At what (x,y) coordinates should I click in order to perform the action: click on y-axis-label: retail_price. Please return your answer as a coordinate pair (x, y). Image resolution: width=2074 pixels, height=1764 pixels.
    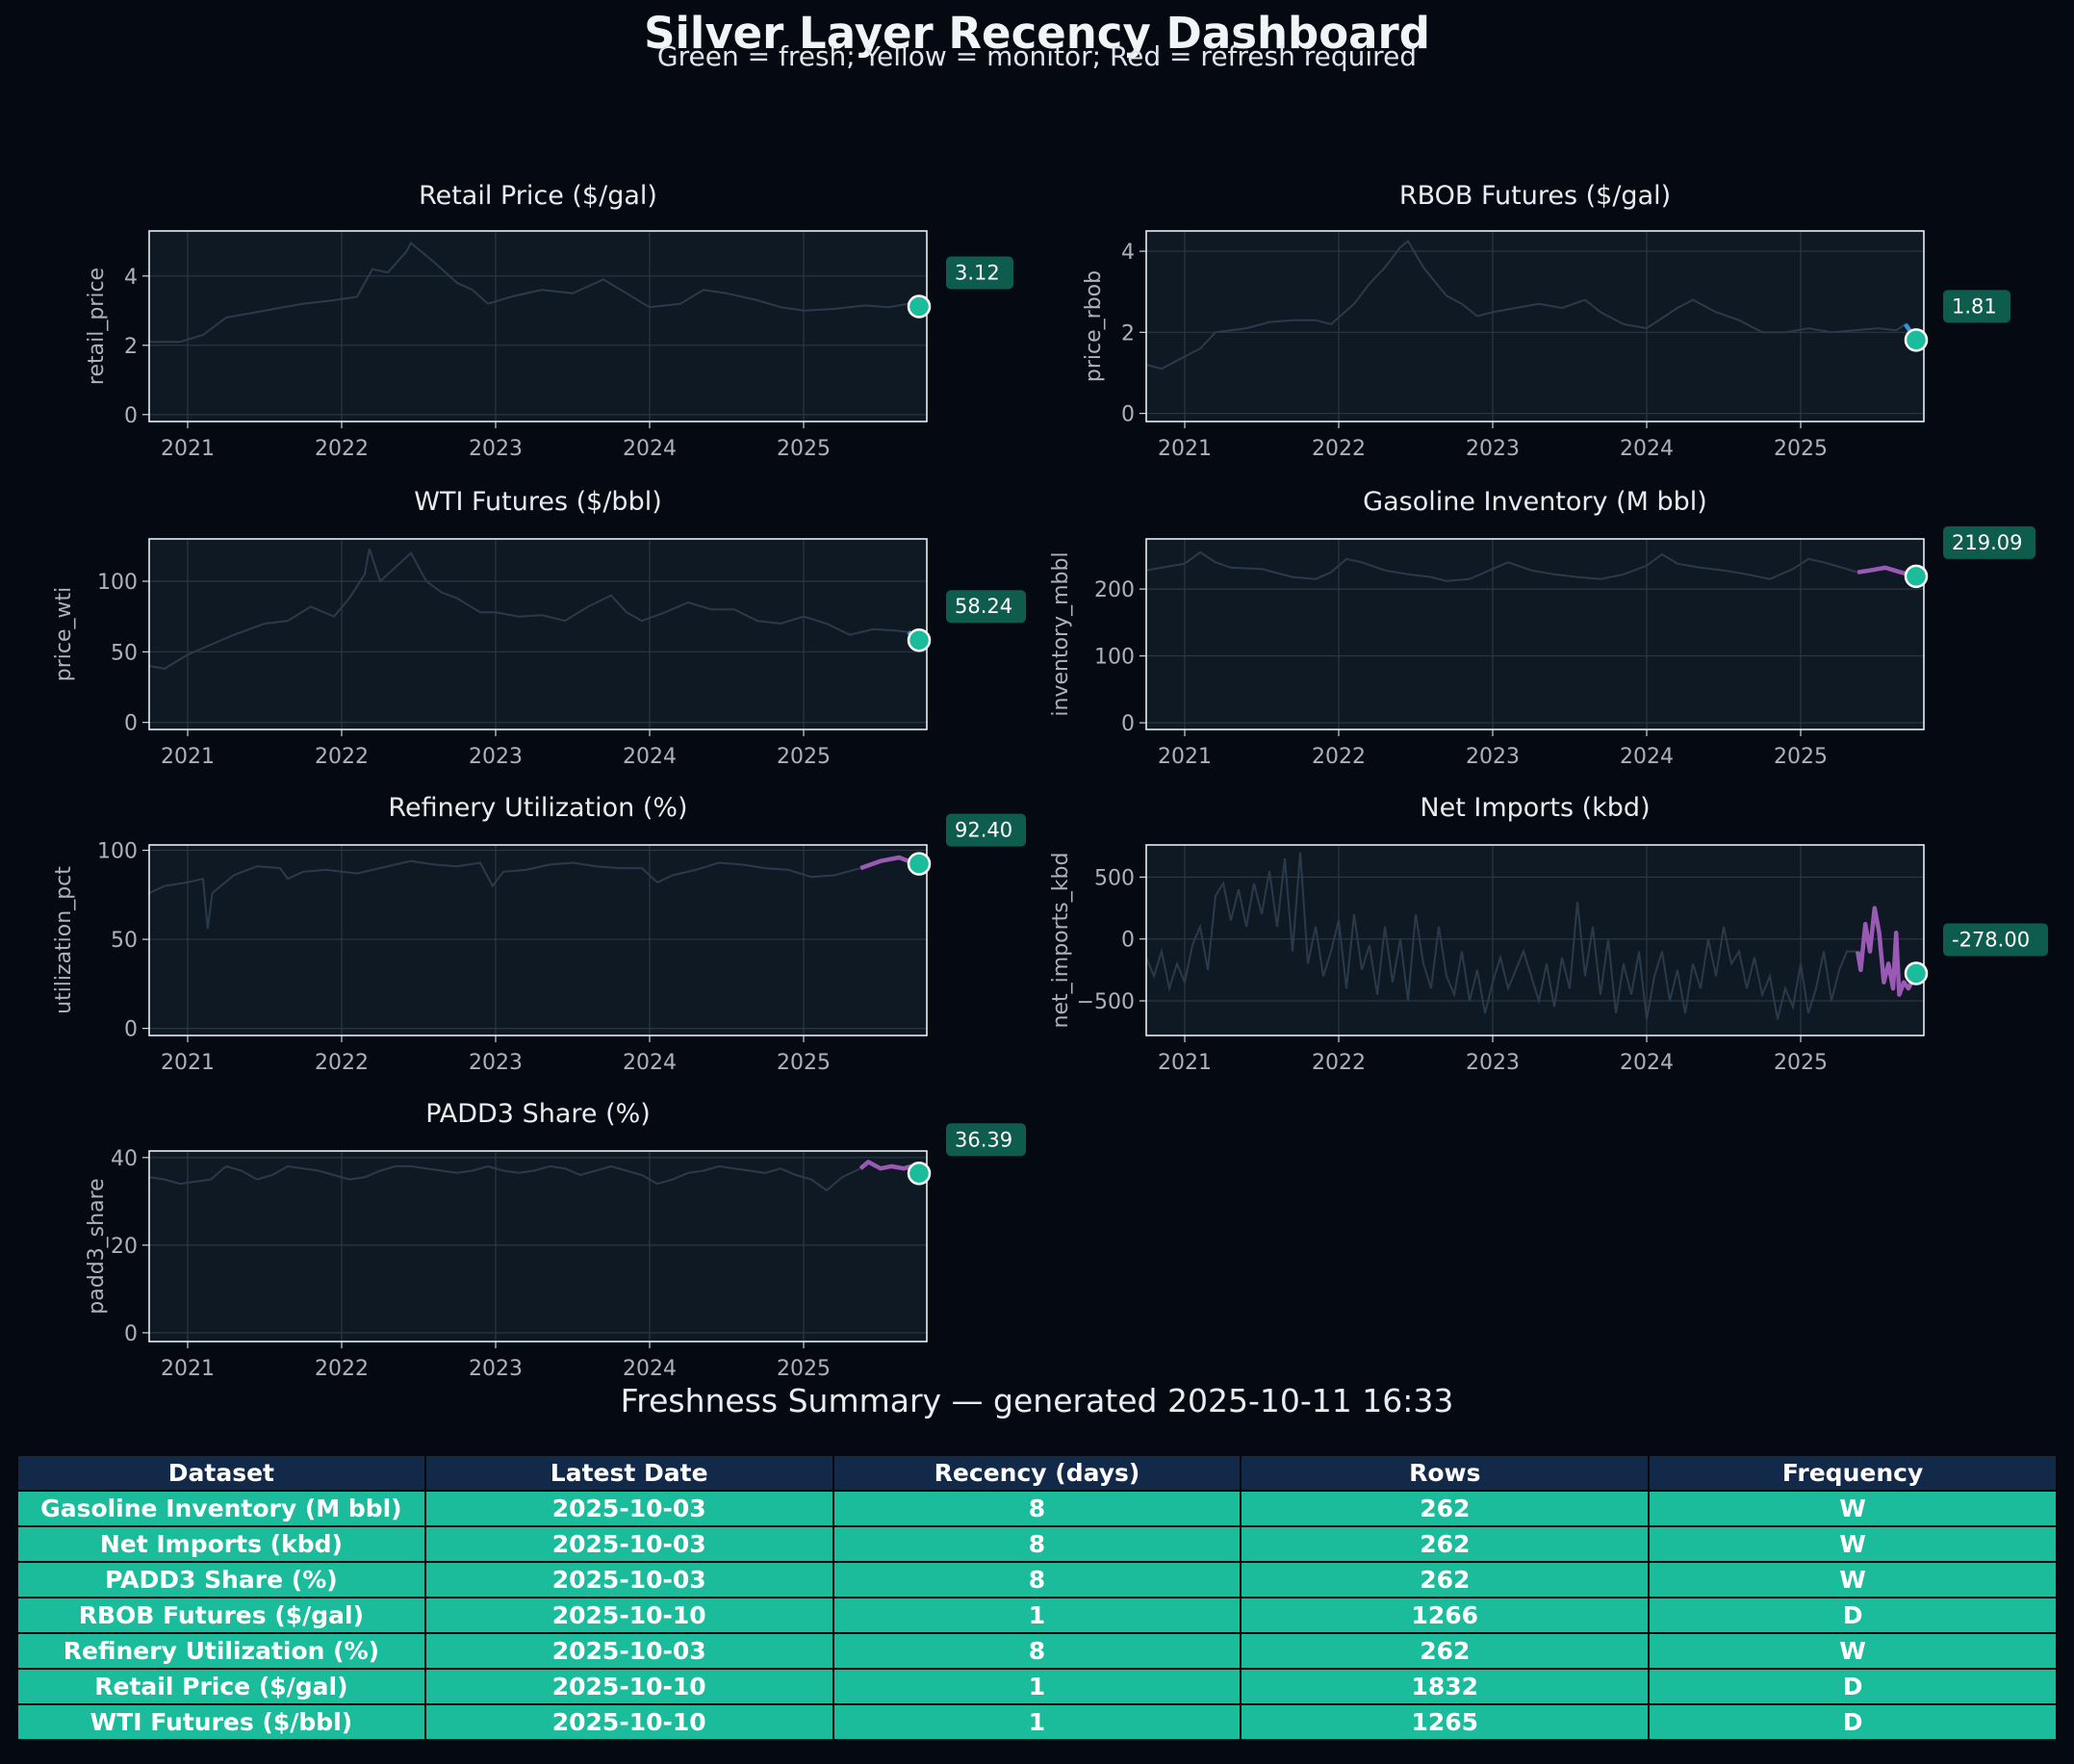
    Looking at the image, I should click on (97, 326).